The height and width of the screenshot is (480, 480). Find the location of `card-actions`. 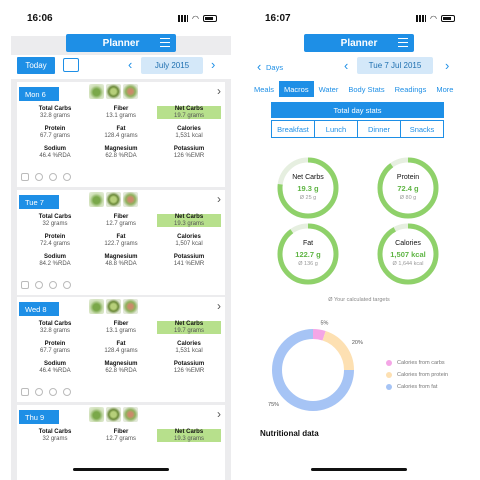

card-actions is located at coordinates (46, 392).